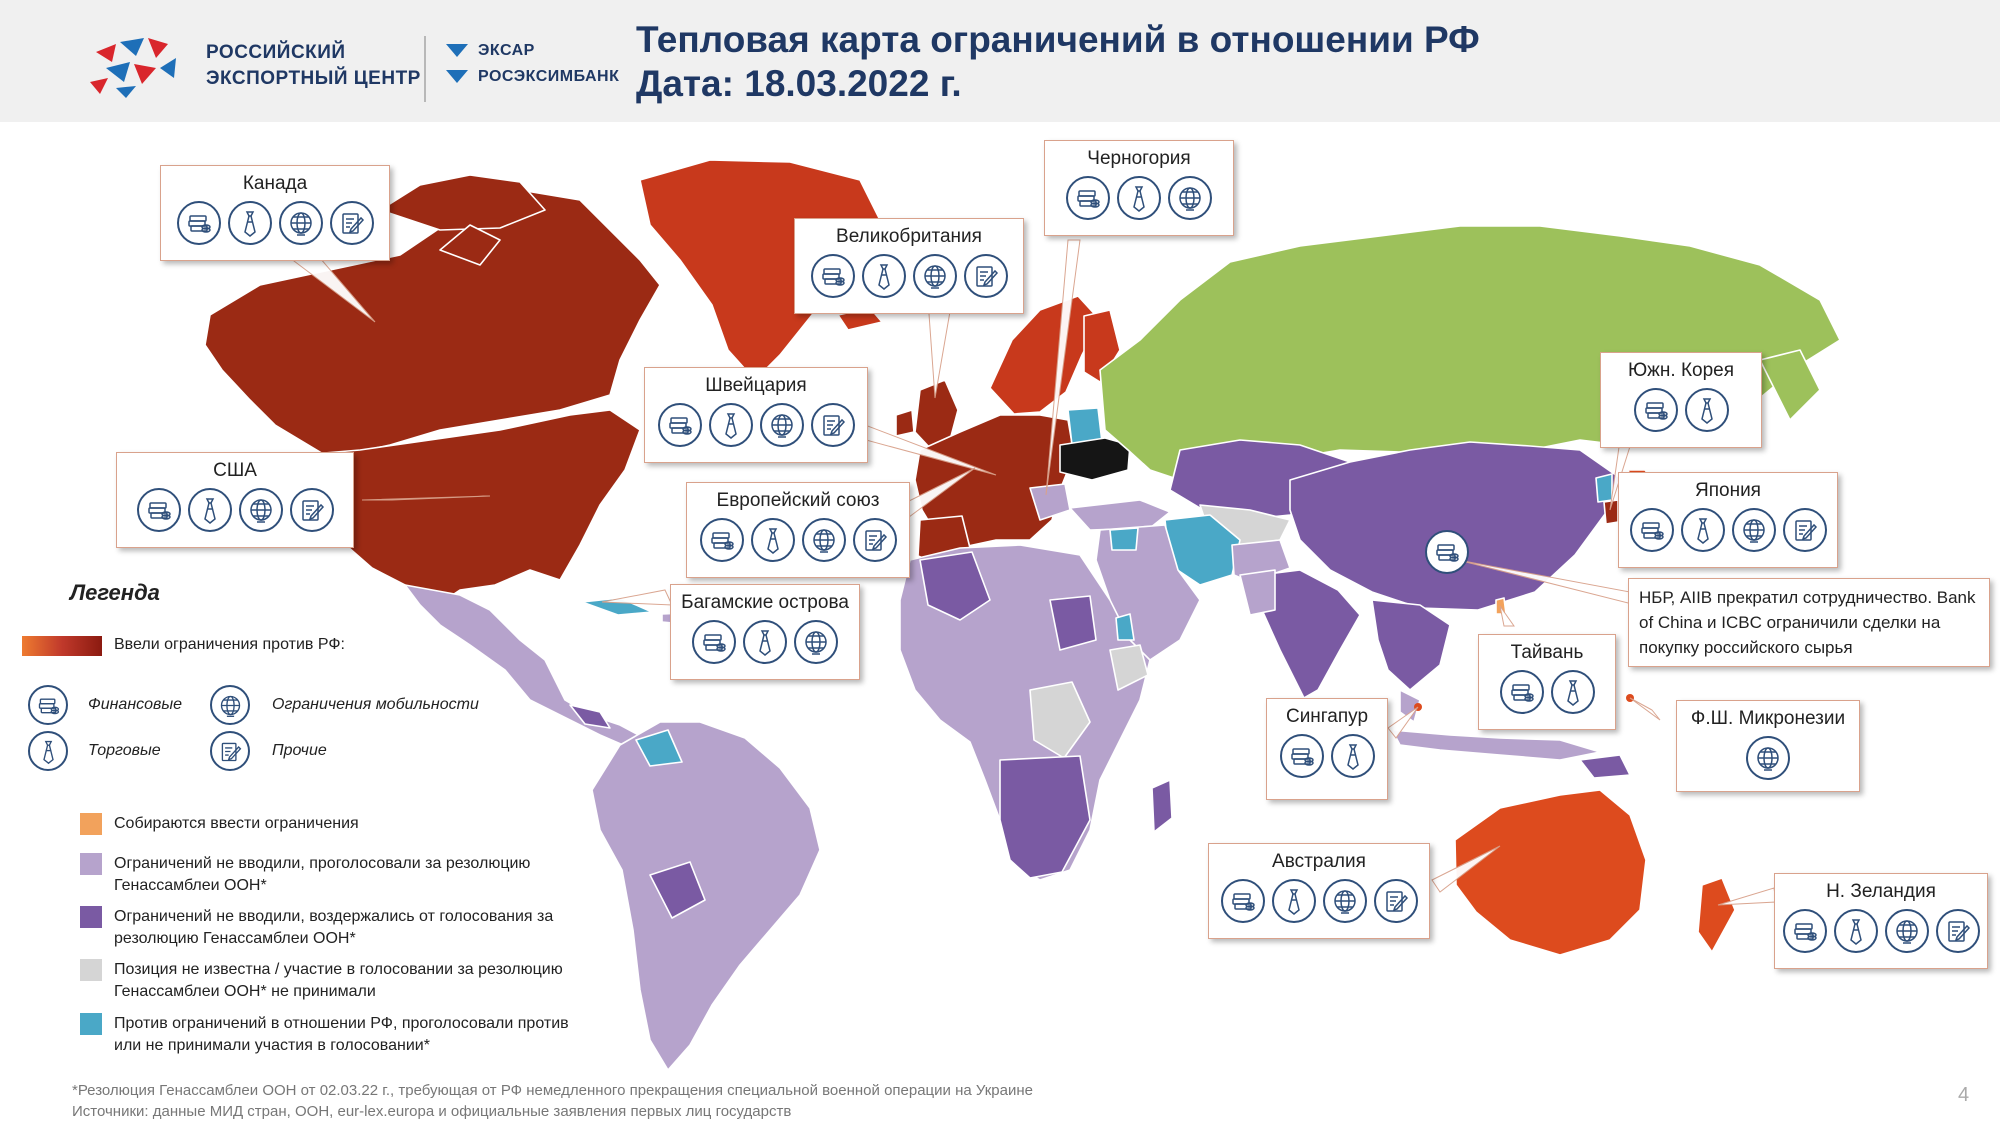 The image size is (2000, 1125). Describe the element at coordinates (490, 51) in the screenshot. I see `partner-exiar: ЭКСАР` at that location.